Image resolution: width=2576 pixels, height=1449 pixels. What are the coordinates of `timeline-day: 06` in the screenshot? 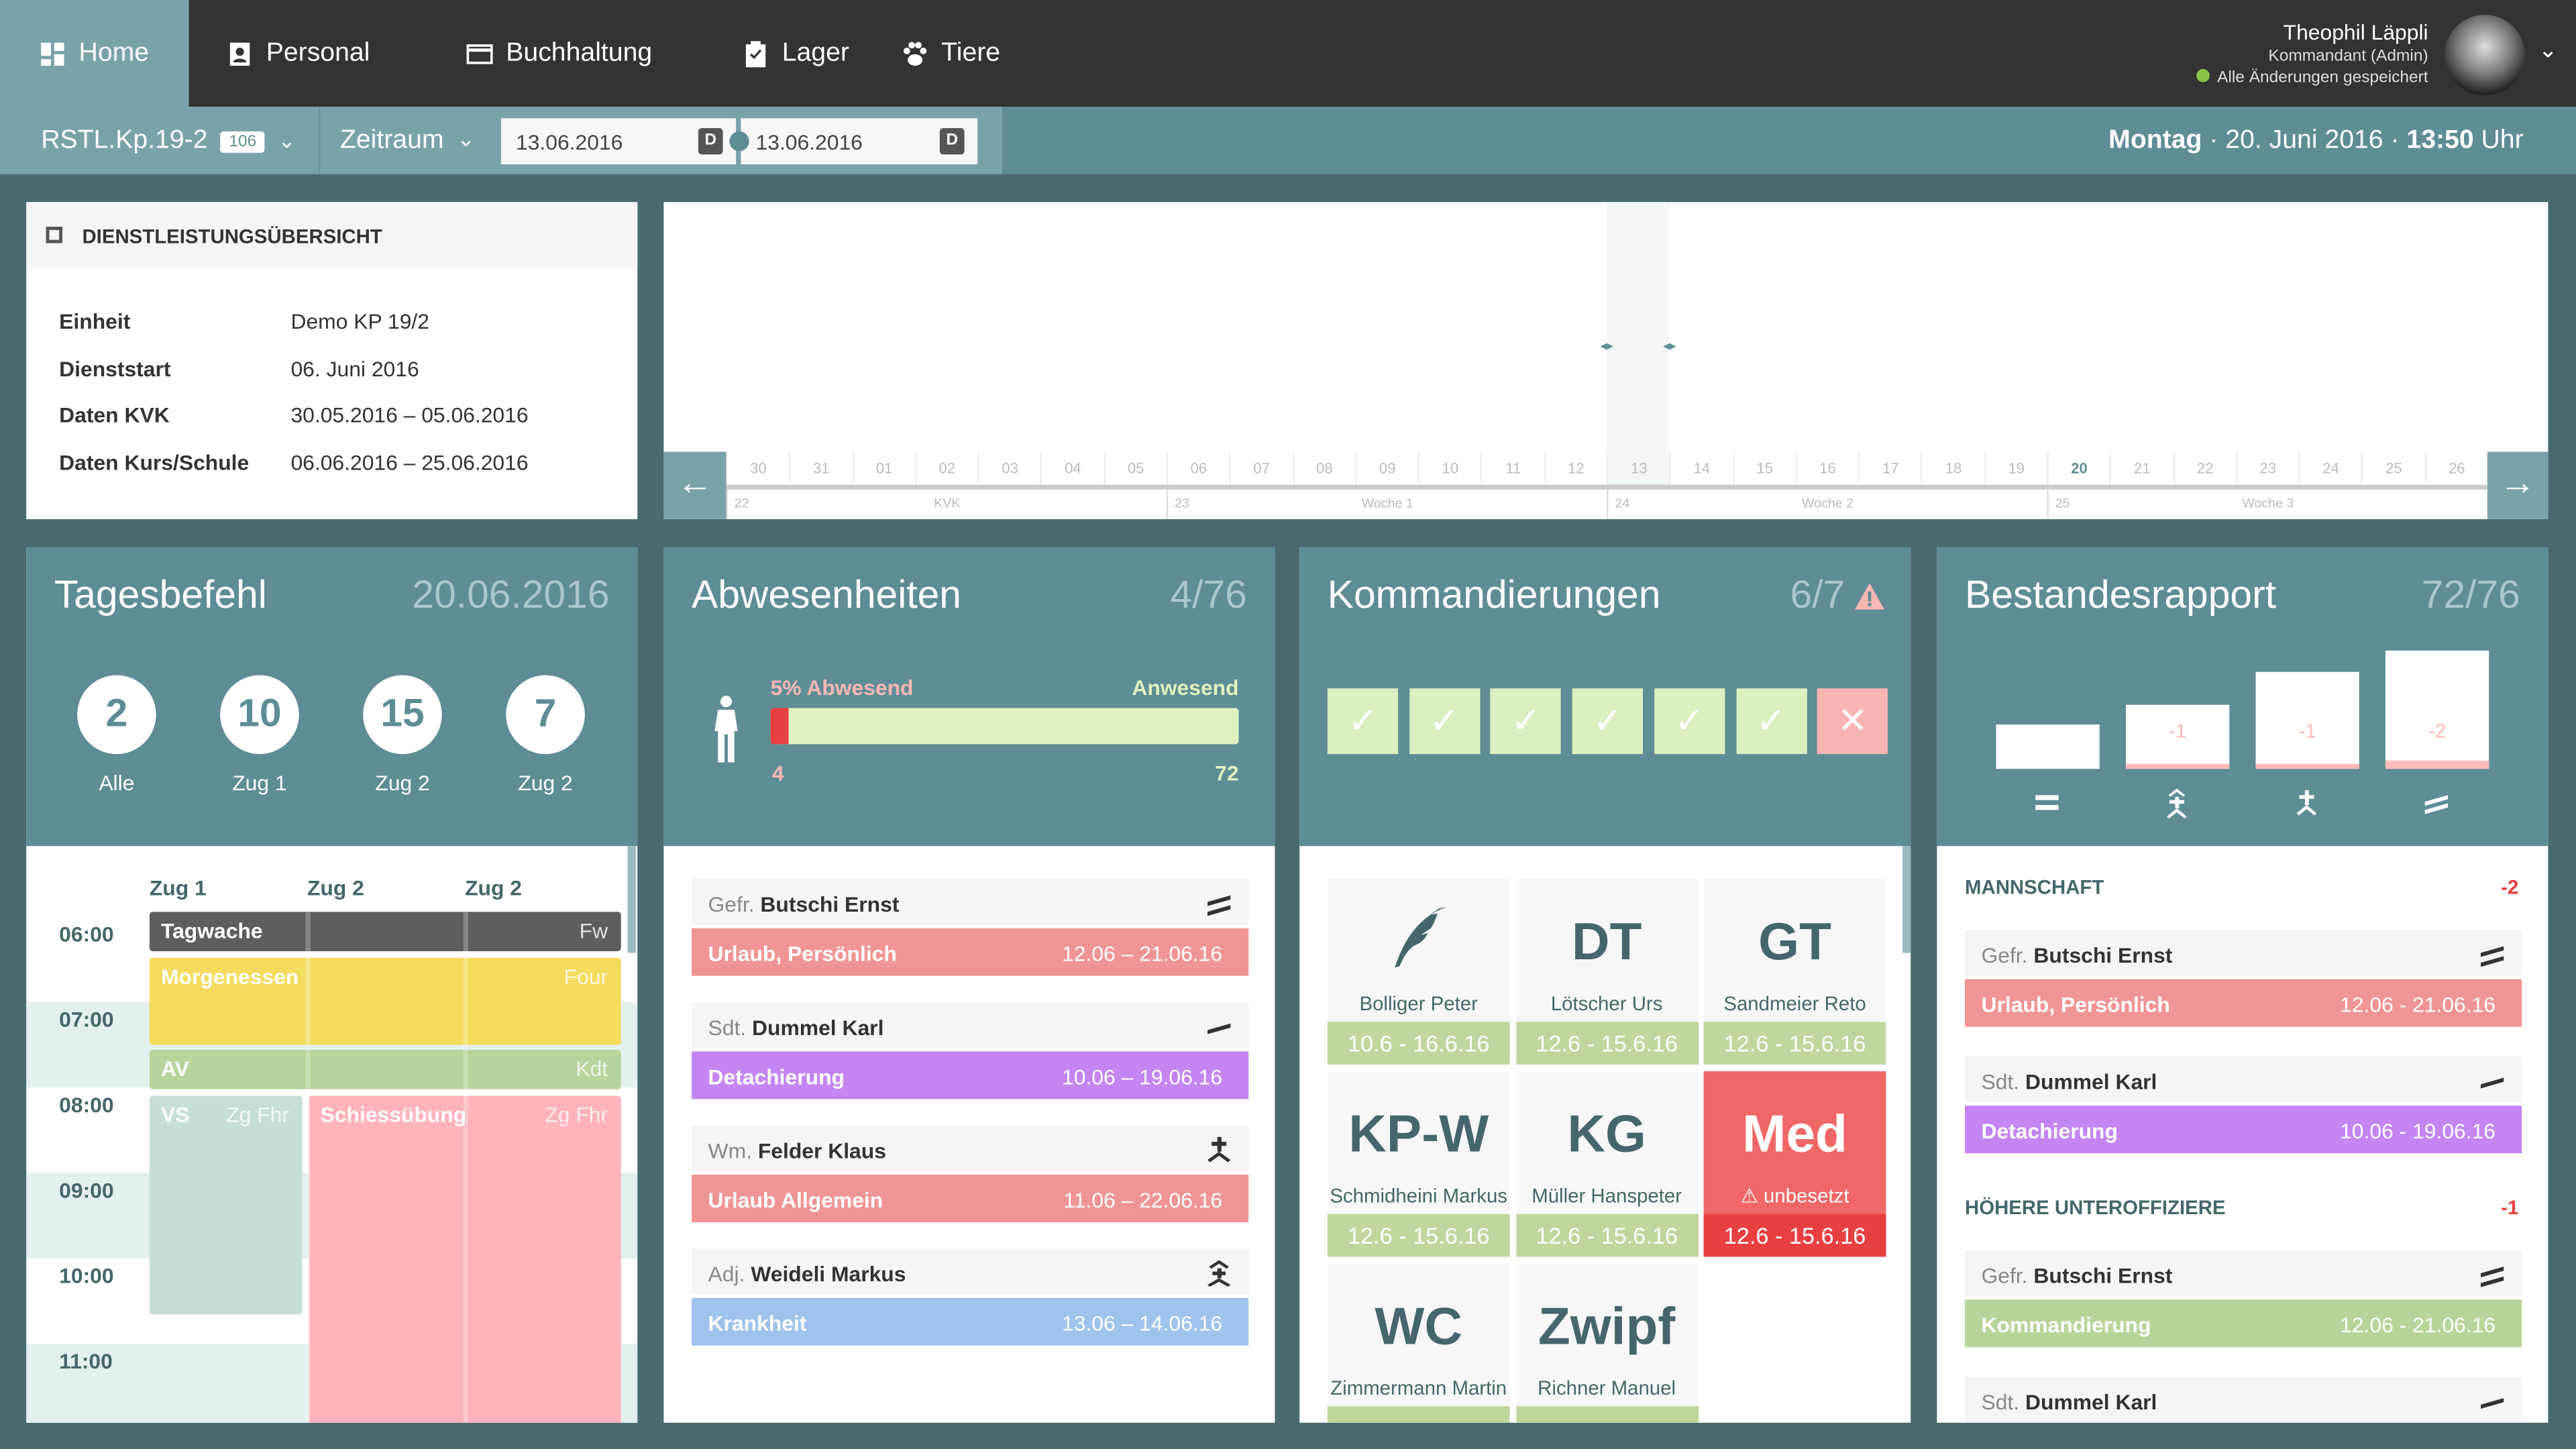 It's located at (1198, 468).